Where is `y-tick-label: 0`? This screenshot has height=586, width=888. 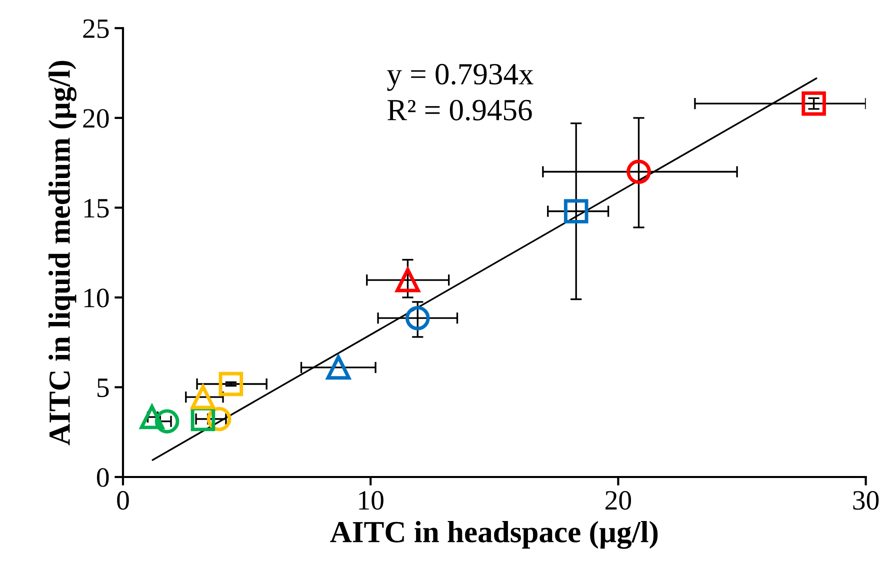 y-tick-label: 0 is located at coordinates (102, 477).